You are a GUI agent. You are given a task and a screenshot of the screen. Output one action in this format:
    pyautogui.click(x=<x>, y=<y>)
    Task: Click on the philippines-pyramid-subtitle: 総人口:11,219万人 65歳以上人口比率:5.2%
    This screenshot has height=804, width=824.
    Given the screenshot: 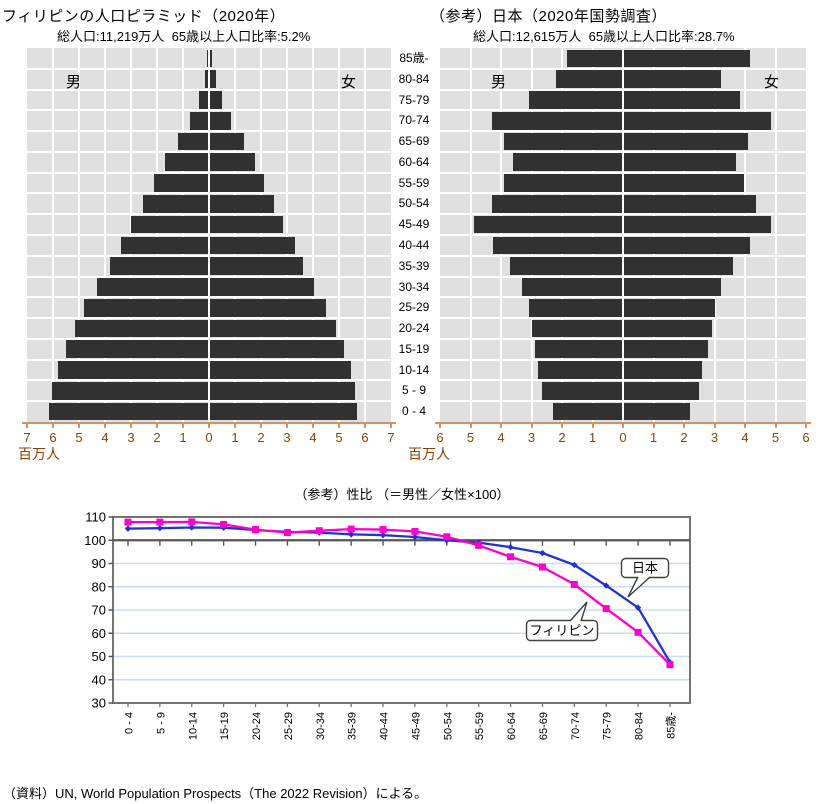 What is the action you would take?
    pyautogui.click(x=184, y=36)
    